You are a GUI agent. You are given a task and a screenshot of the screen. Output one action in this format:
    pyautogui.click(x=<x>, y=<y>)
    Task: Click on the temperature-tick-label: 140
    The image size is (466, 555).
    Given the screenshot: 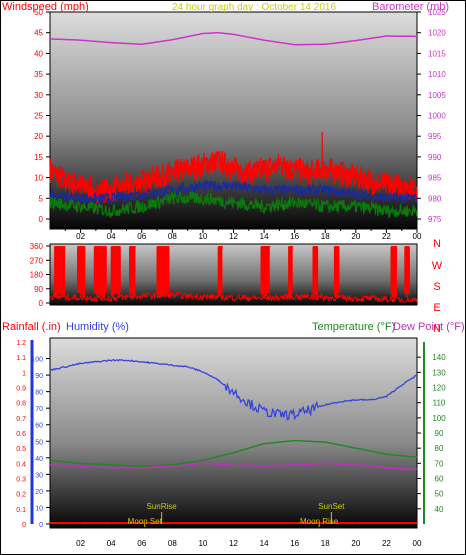 What is the action you would take?
    pyautogui.click(x=439, y=357)
    